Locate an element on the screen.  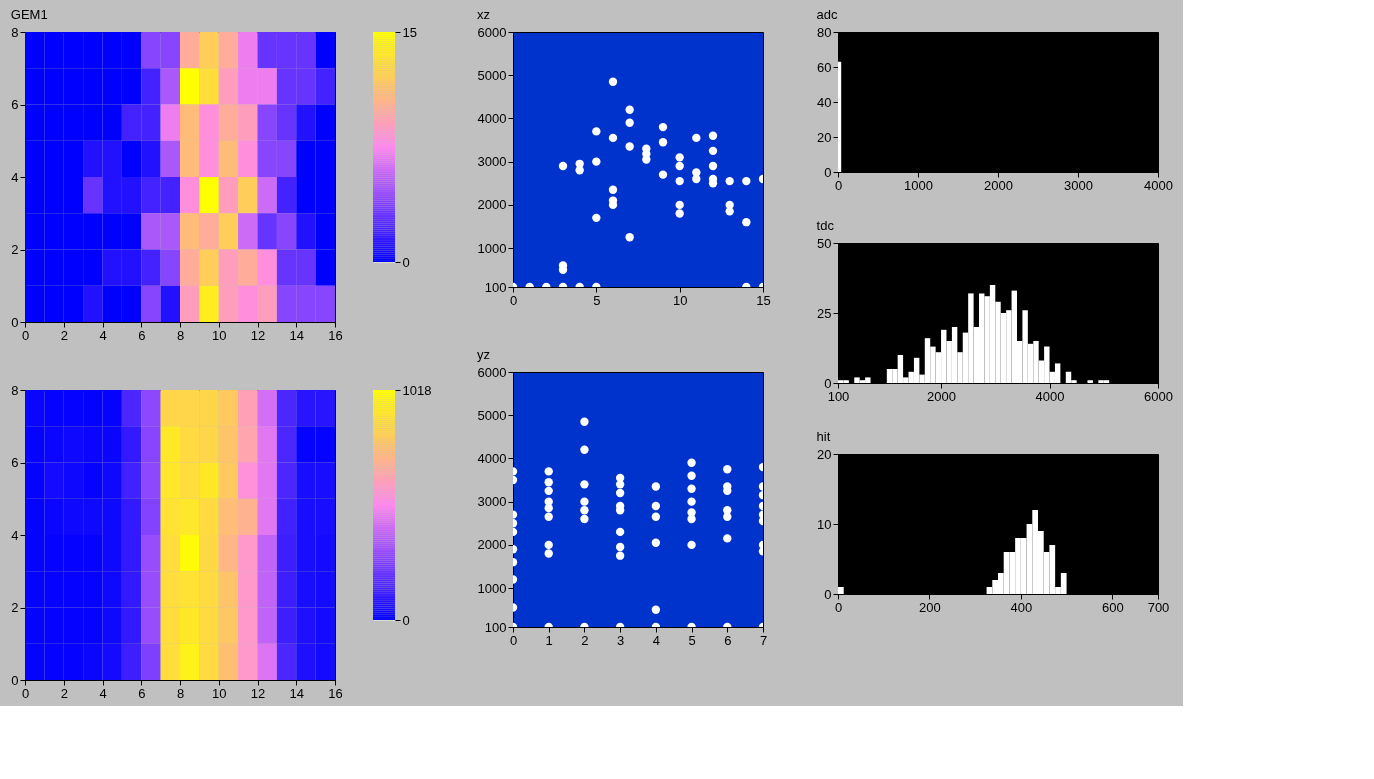
x-tick-label: 200 is located at coordinates (930, 607).